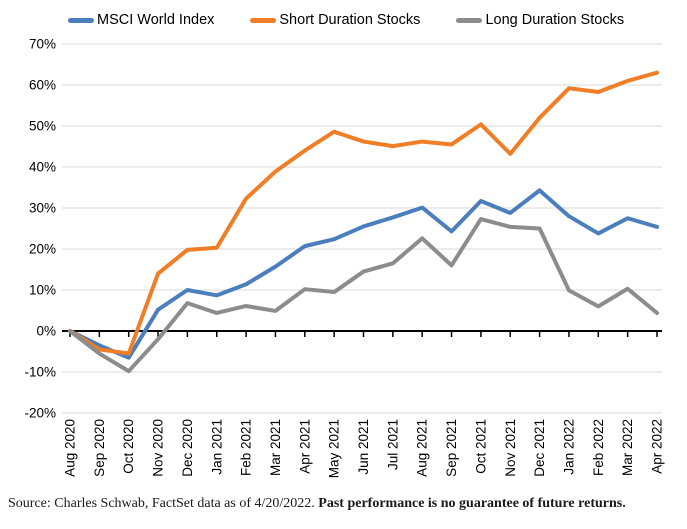 The height and width of the screenshot is (529, 687). What do you see at coordinates (42, 167) in the screenshot?
I see `y-axis-tick-label: 40%` at bounding box center [42, 167].